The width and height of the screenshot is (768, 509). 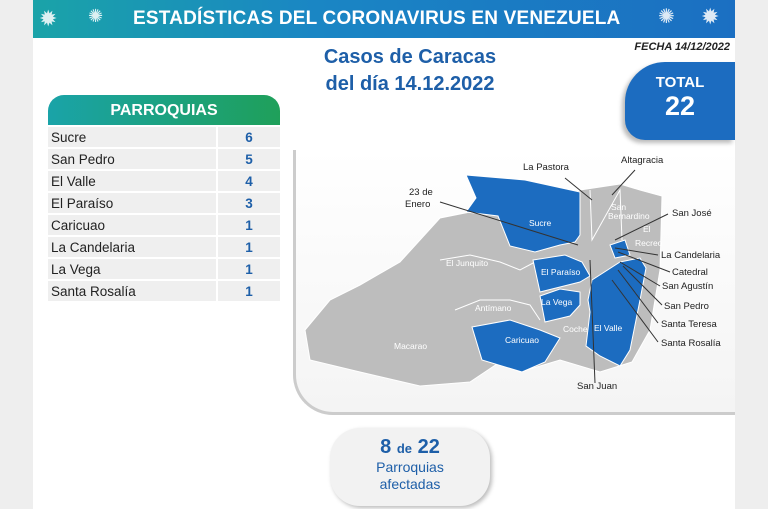 I want to click on map-label-sucre: Sucre, so click(x=540, y=223).